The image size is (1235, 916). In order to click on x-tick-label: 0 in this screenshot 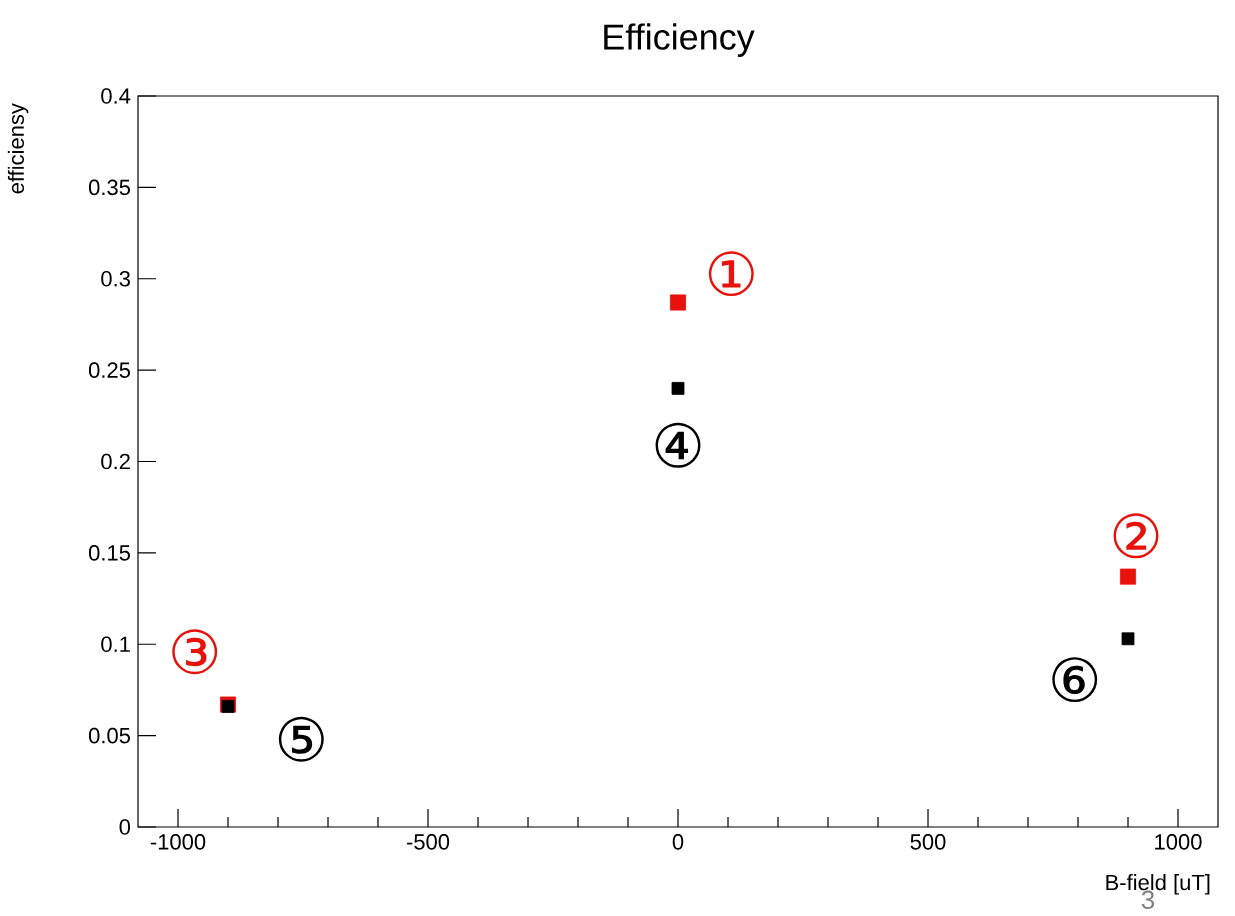, I will do `click(678, 842)`.